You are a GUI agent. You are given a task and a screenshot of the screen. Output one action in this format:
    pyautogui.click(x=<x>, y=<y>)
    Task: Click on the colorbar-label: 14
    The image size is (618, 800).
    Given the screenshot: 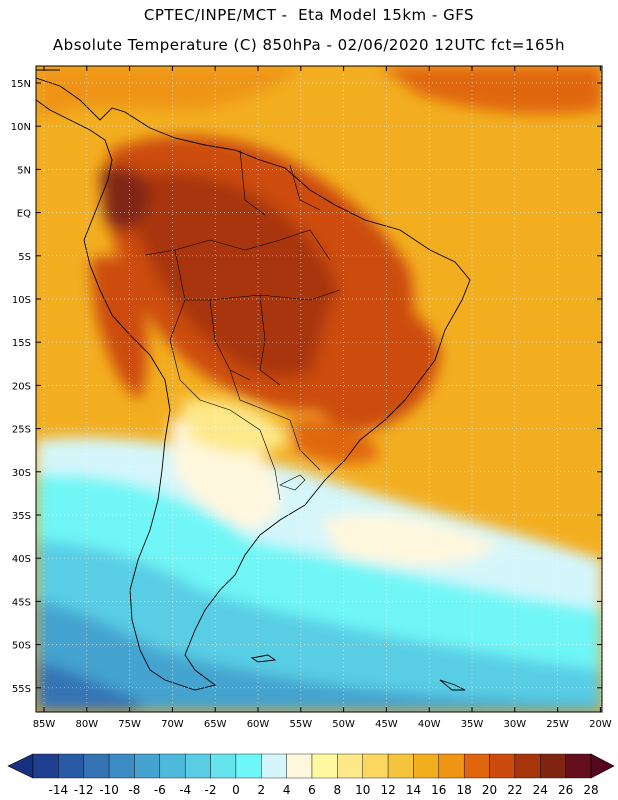 What is the action you would take?
    pyautogui.click(x=413, y=790)
    